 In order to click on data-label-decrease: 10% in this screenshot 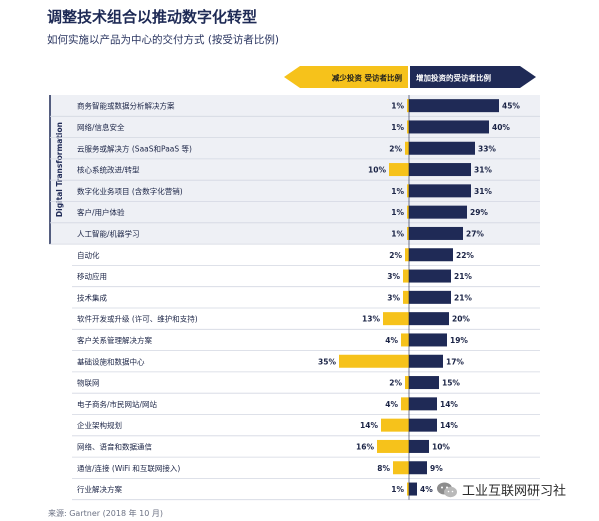, I will do `click(377, 170)`.